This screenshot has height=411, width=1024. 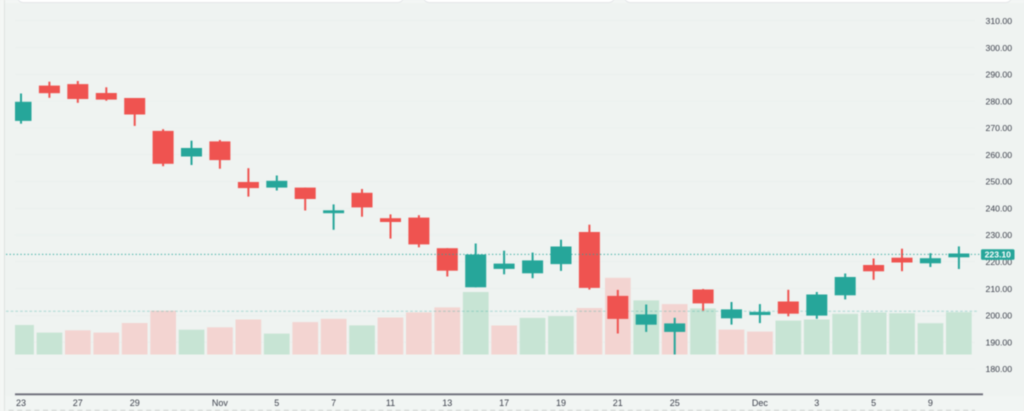 What do you see at coordinates (999, 369) in the screenshot?
I see `svg-text: 180.00` at bounding box center [999, 369].